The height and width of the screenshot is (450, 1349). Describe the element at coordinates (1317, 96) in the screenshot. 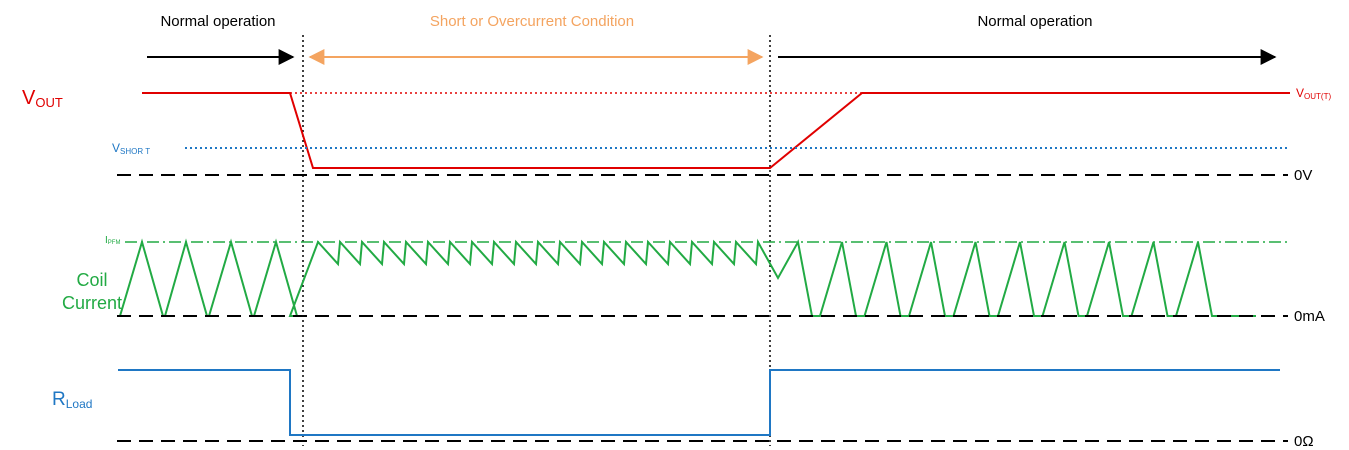

I see `label-sub: OUT(T)` at that location.